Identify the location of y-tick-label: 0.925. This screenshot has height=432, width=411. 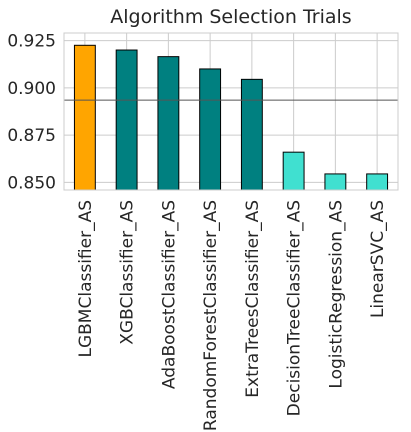
(31, 42).